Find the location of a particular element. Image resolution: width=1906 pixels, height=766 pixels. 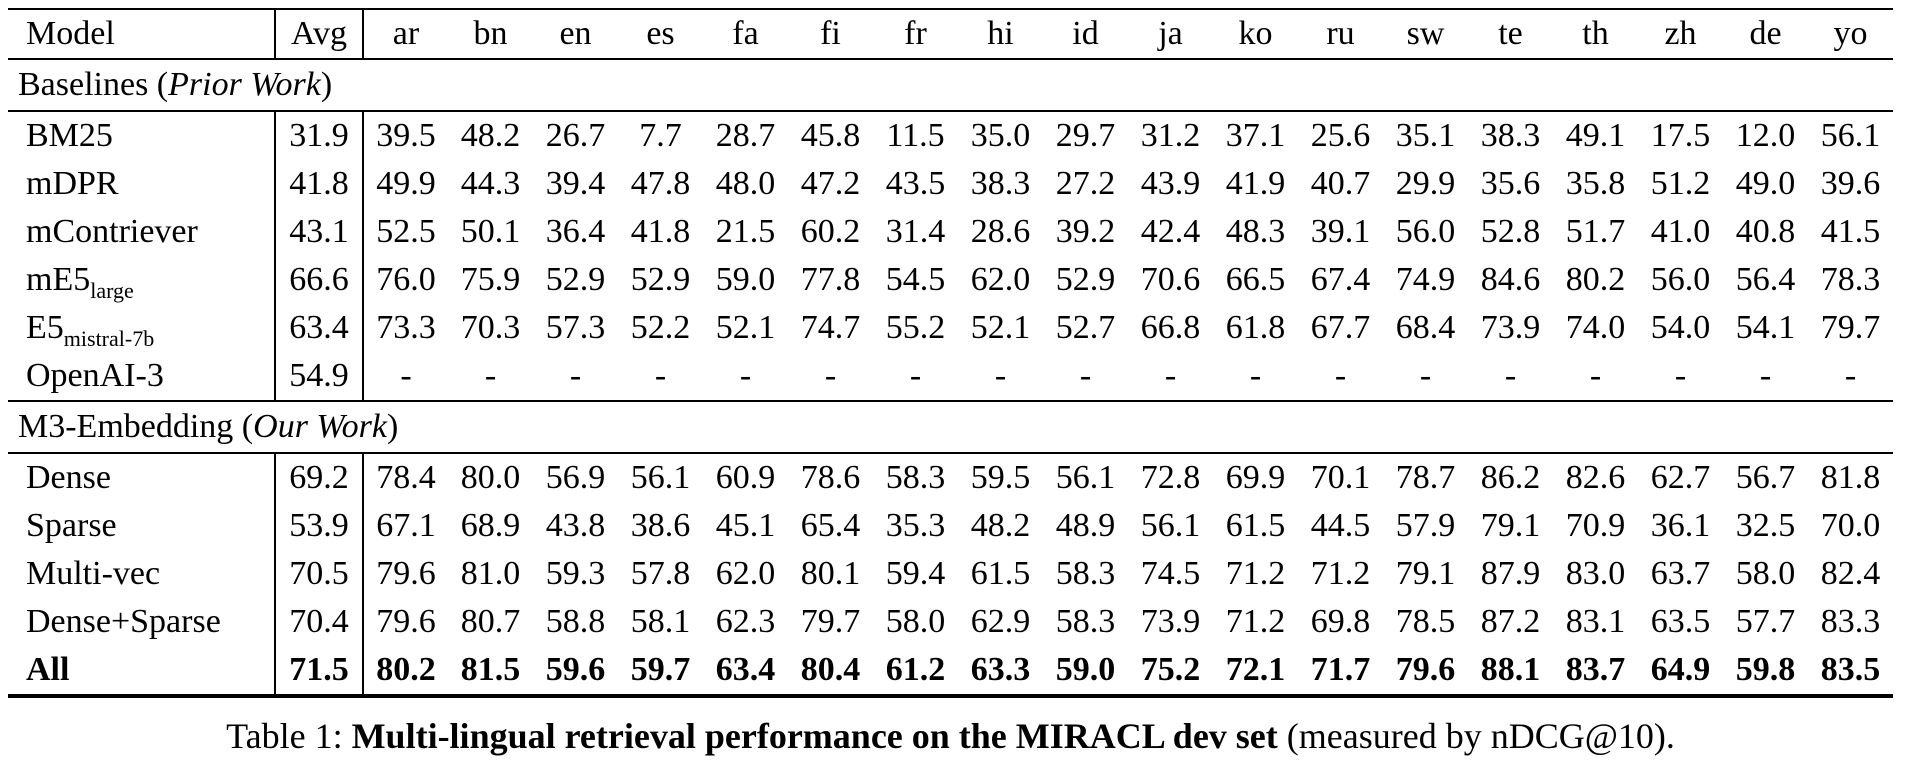

score-cell-sw: 79.6 is located at coordinates (1425, 669).